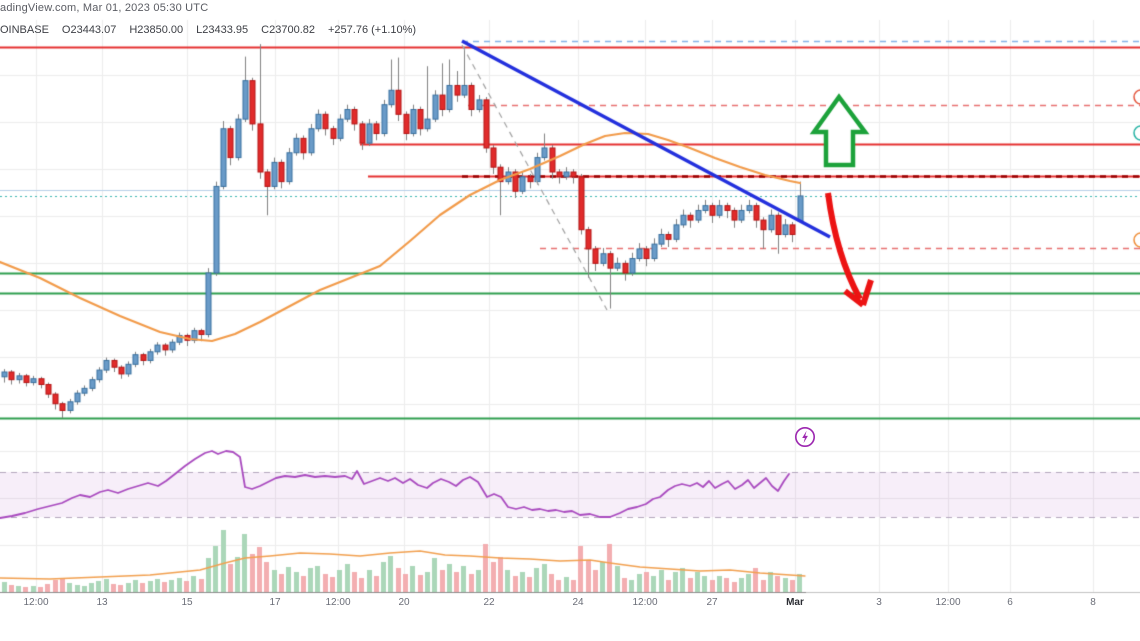 This screenshot has width=1140, height=641. What do you see at coordinates (104, 8) in the screenshot?
I see `watermark-text: adingView.com, Mar 01, 2023 05:30 UTC` at bounding box center [104, 8].